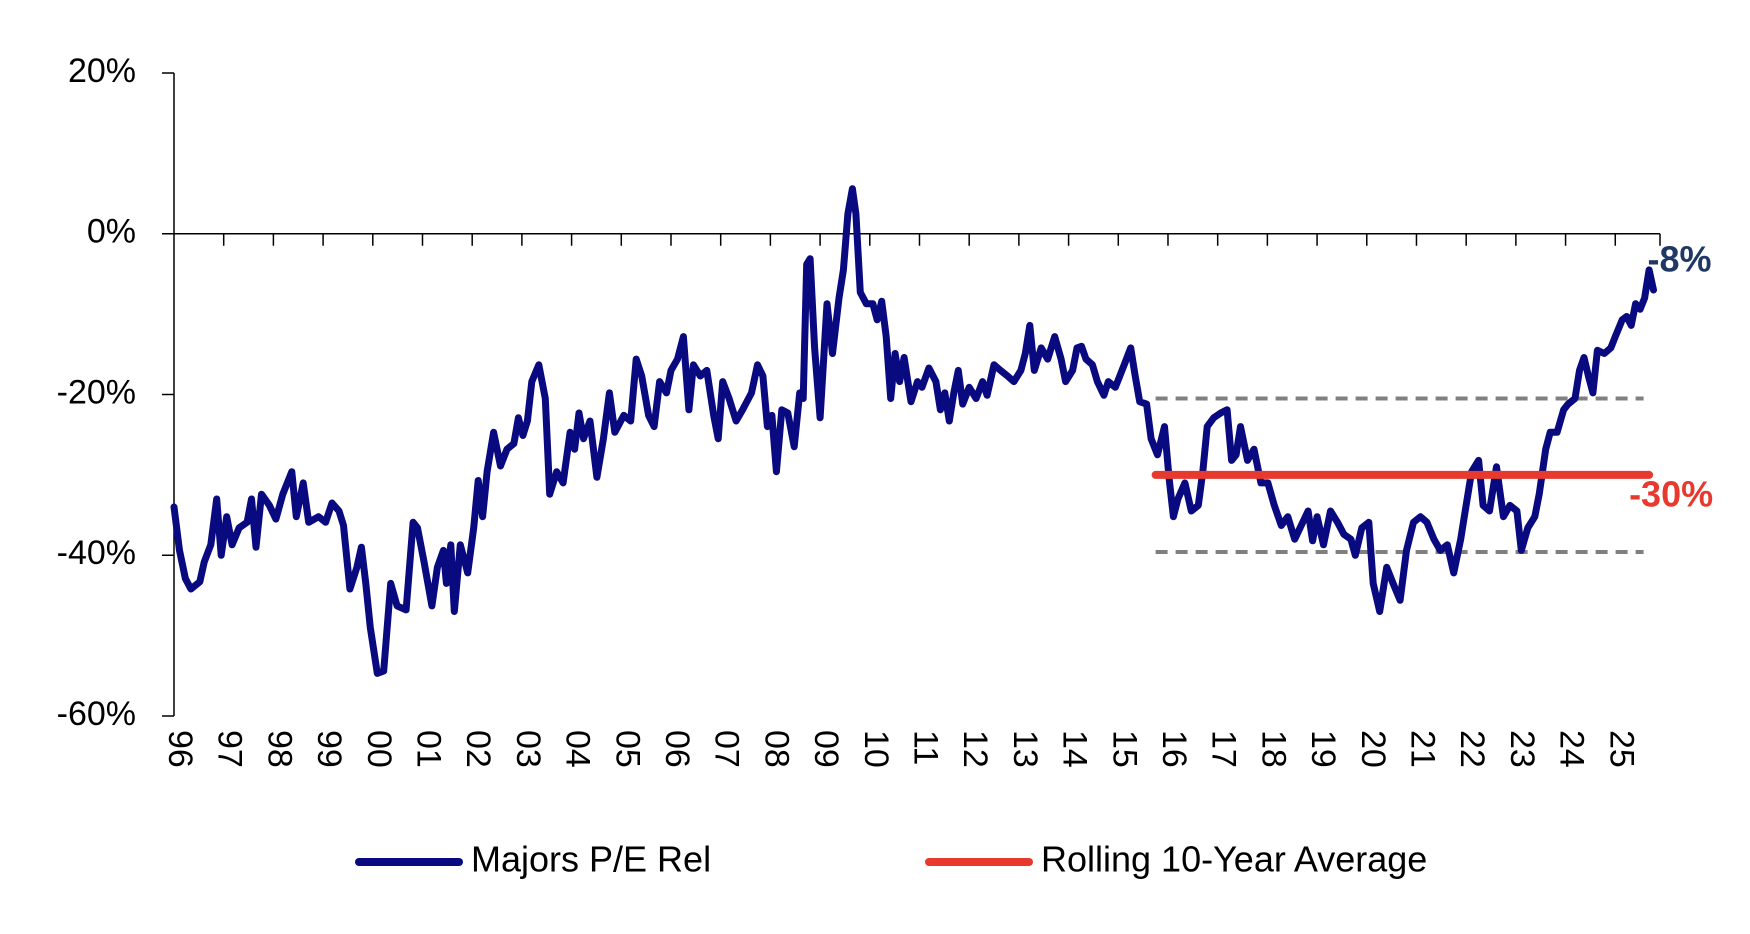 This screenshot has width=1750, height=934. Describe the element at coordinates (975, 749) in the screenshot. I see `x-tick-label: 12` at that location.